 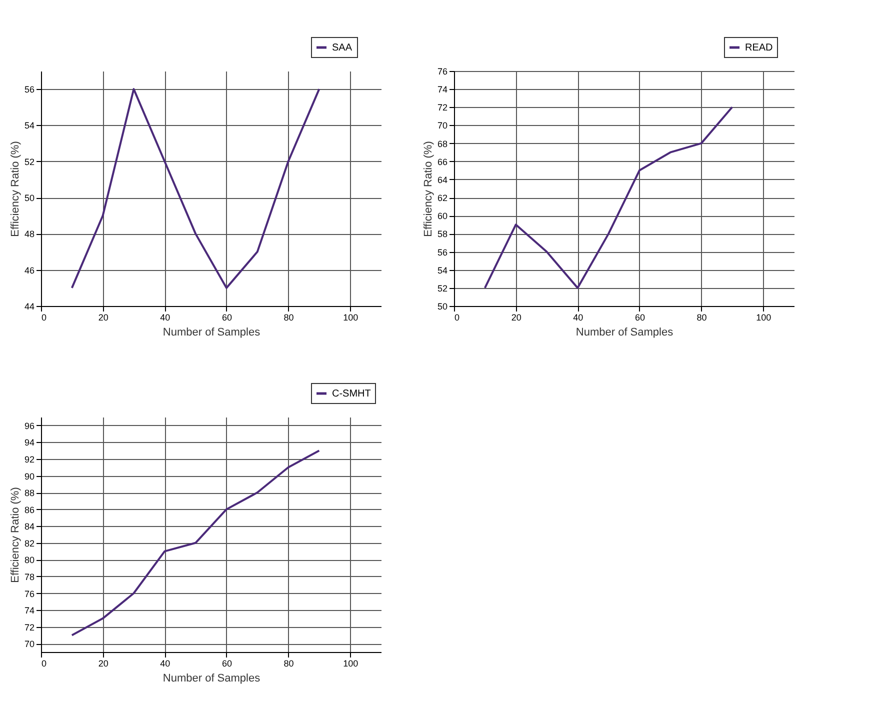 What do you see at coordinates (442, 216) in the screenshot?
I see `y-tick-label: 60` at bounding box center [442, 216].